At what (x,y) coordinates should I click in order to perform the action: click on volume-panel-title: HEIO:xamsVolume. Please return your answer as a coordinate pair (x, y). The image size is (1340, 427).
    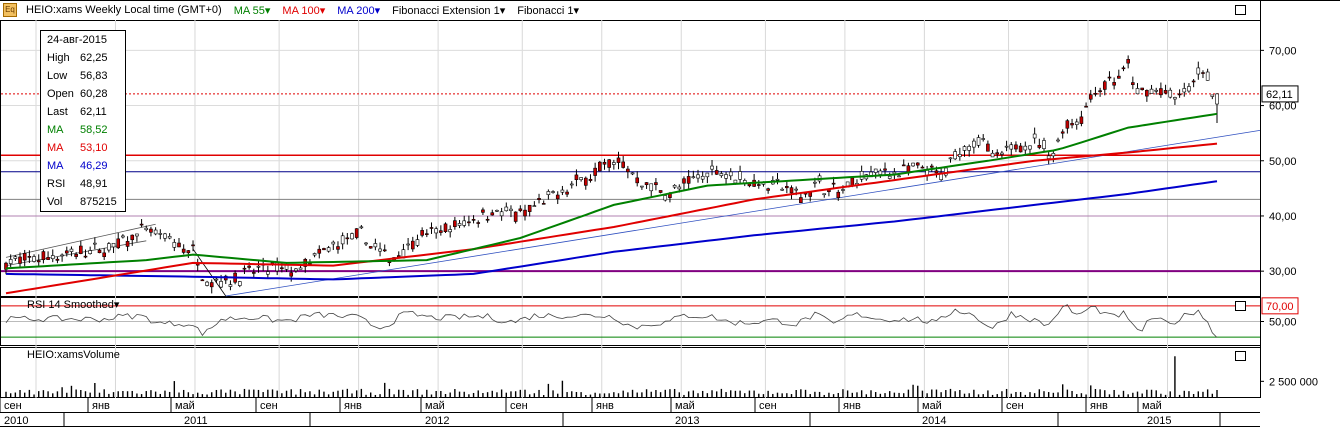
    Looking at the image, I should click on (73, 355).